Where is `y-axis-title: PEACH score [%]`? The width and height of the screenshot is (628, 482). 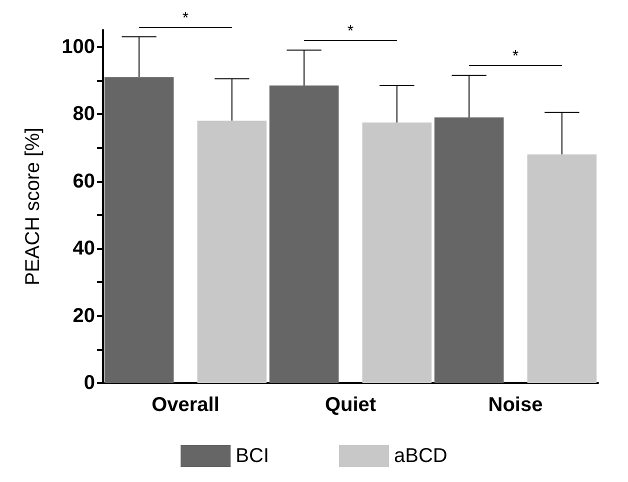 y-axis-title: PEACH score [%] is located at coordinates (33, 207).